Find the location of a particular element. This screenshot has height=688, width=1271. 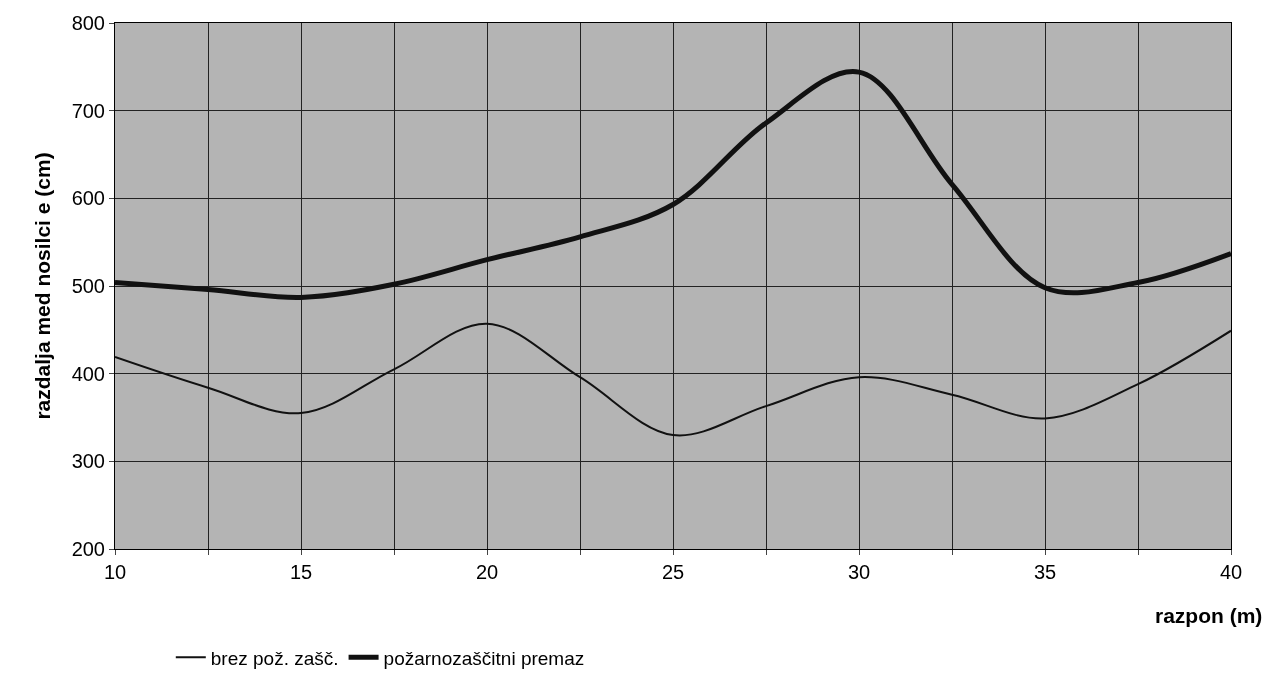

x-tick-label: 15 is located at coordinates (301, 572).